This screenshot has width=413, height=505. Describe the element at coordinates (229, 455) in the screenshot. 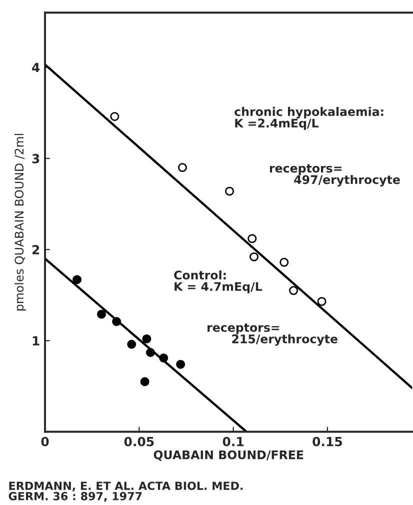

I see `x-axis-title: QUABAIN BOUND/FREE` at that location.